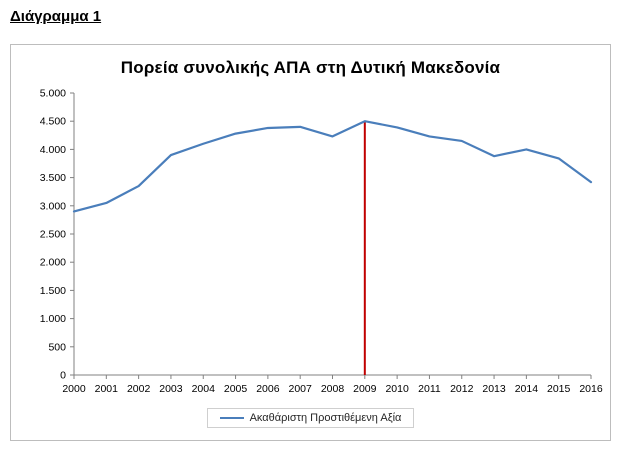  What do you see at coordinates (236, 389) in the screenshot?
I see `x-axis-label: 2005` at bounding box center [236, 389].